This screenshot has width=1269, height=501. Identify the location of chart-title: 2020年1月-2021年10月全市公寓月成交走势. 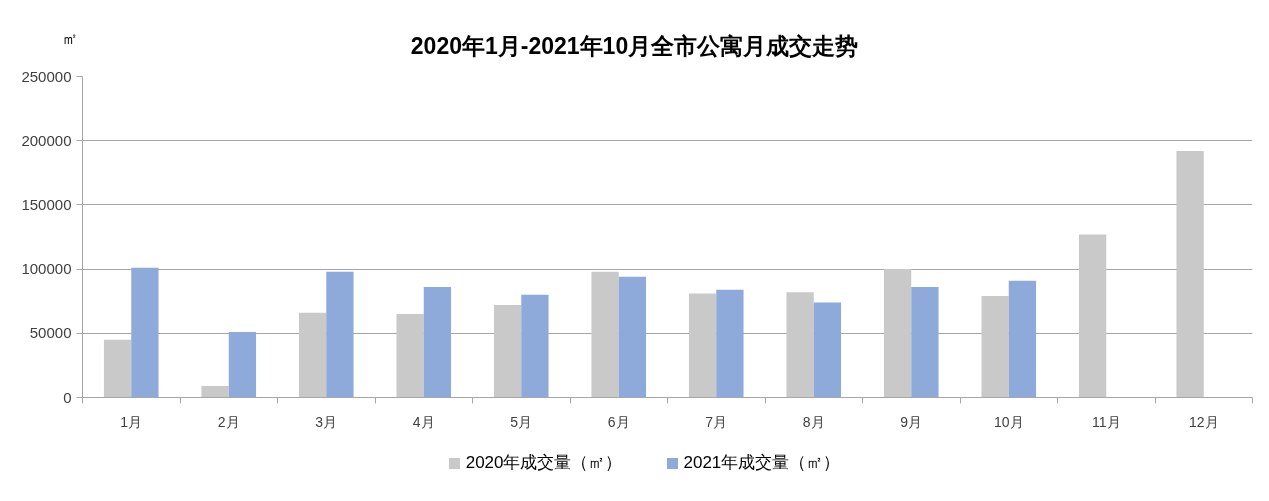
(634, 46).